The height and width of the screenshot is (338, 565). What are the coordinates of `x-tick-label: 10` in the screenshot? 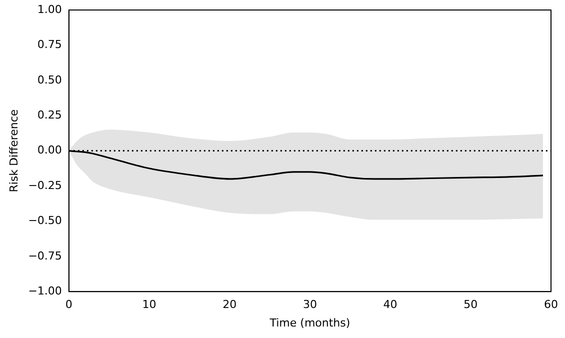 It's located at (149, 305).